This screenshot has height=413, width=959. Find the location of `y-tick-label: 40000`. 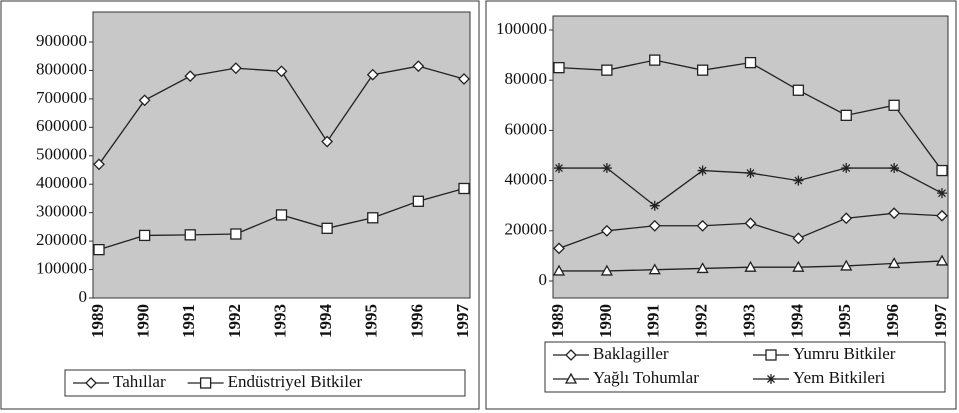

y-tick-label: 40000 is located at coordinates (526, 179).